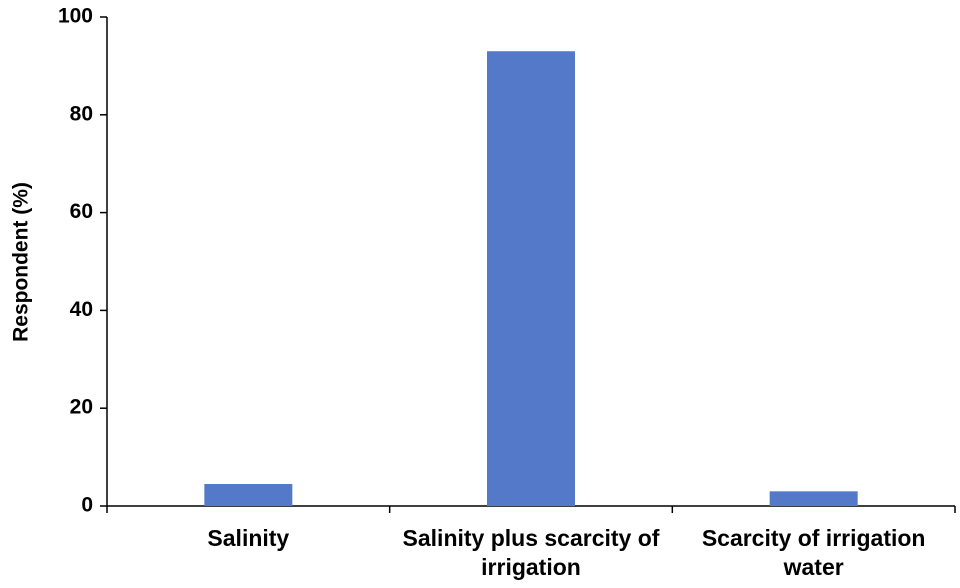 This screenshot has height=588, width=960. I want to click on y-tick-label: 60, so click(81, 211).